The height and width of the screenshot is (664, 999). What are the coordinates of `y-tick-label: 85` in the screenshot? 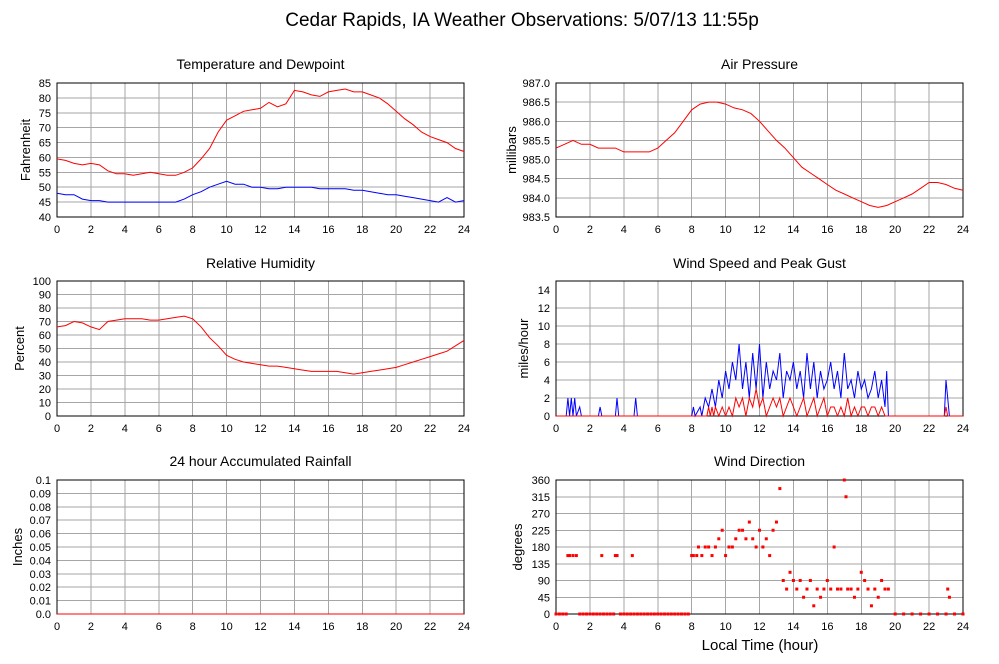 It's located at (45, 84).